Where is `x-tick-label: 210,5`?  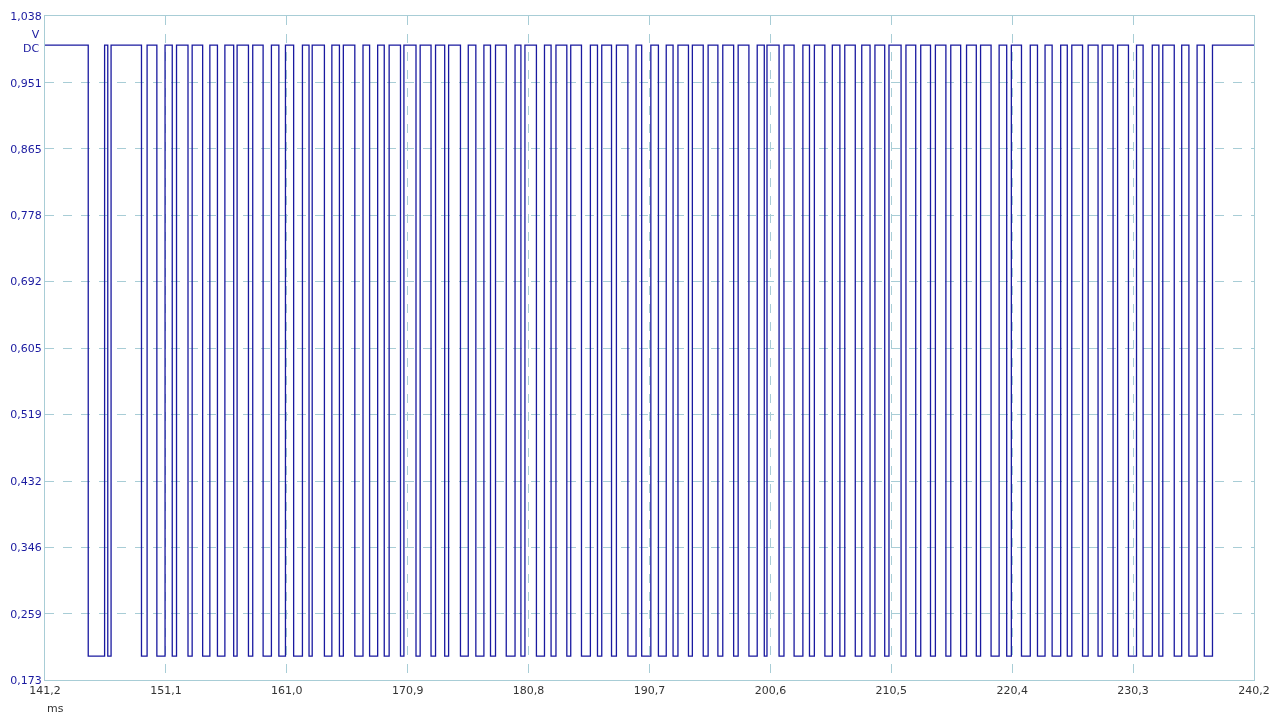
x-tick-label: 210,5 is located at coordinates (891, 691).